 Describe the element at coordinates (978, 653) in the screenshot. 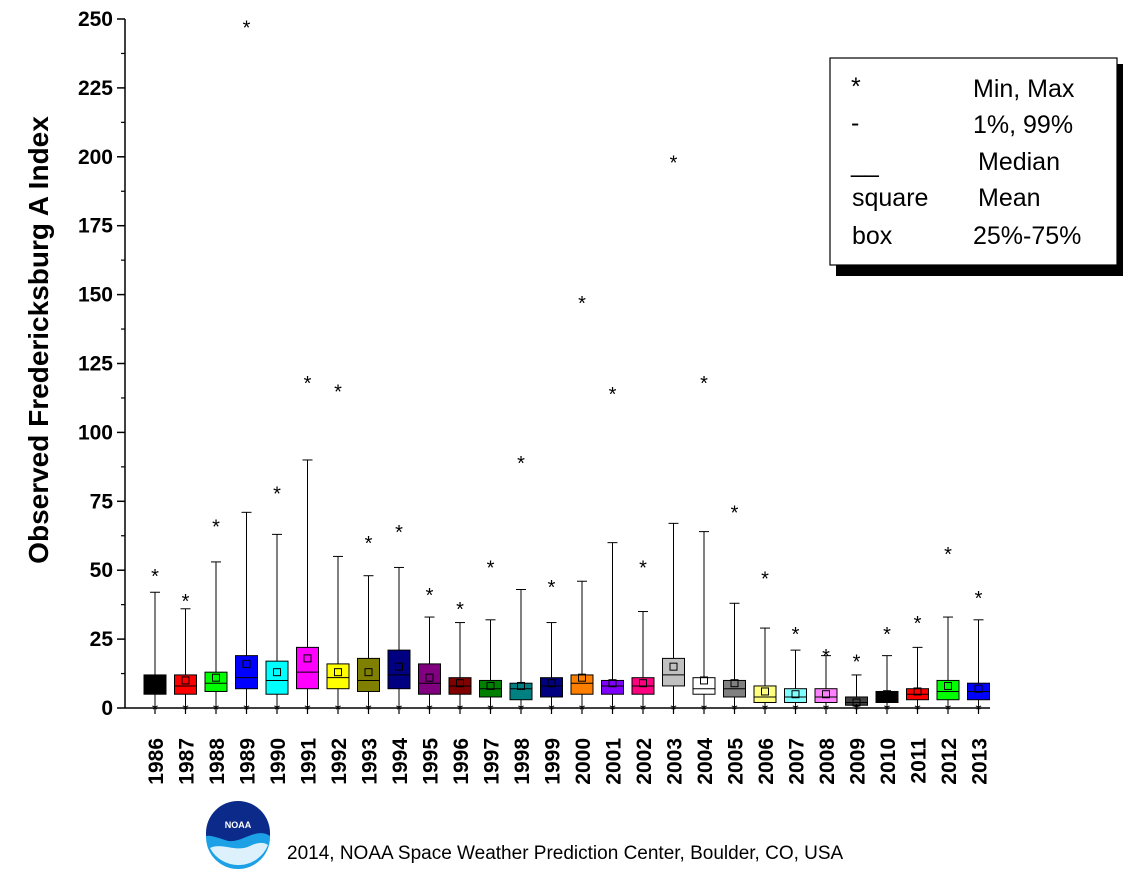

I see `box-2013: **` at that location.